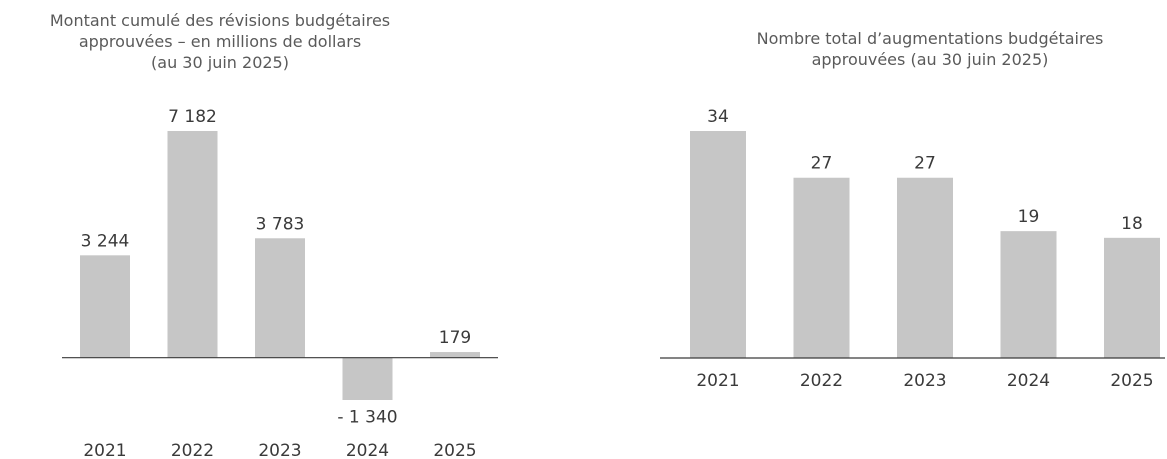 This screenshot has width=1167, height=459. What do you see at coordinates (930, 59) in the screenshot?
I see `right-chart-title-line: approuvées (au 30 juin 2025)` at bounding box center [930, 59].